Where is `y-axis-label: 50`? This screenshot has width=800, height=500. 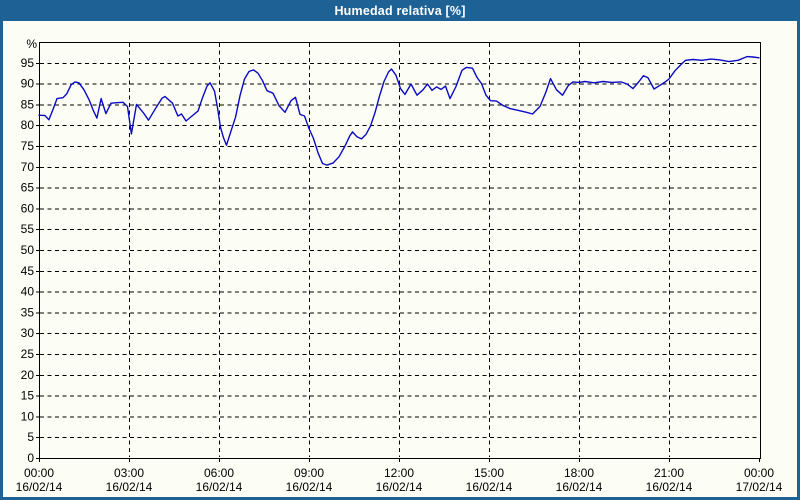
y-axis-label: 50 is located at coordinates (28, 250).